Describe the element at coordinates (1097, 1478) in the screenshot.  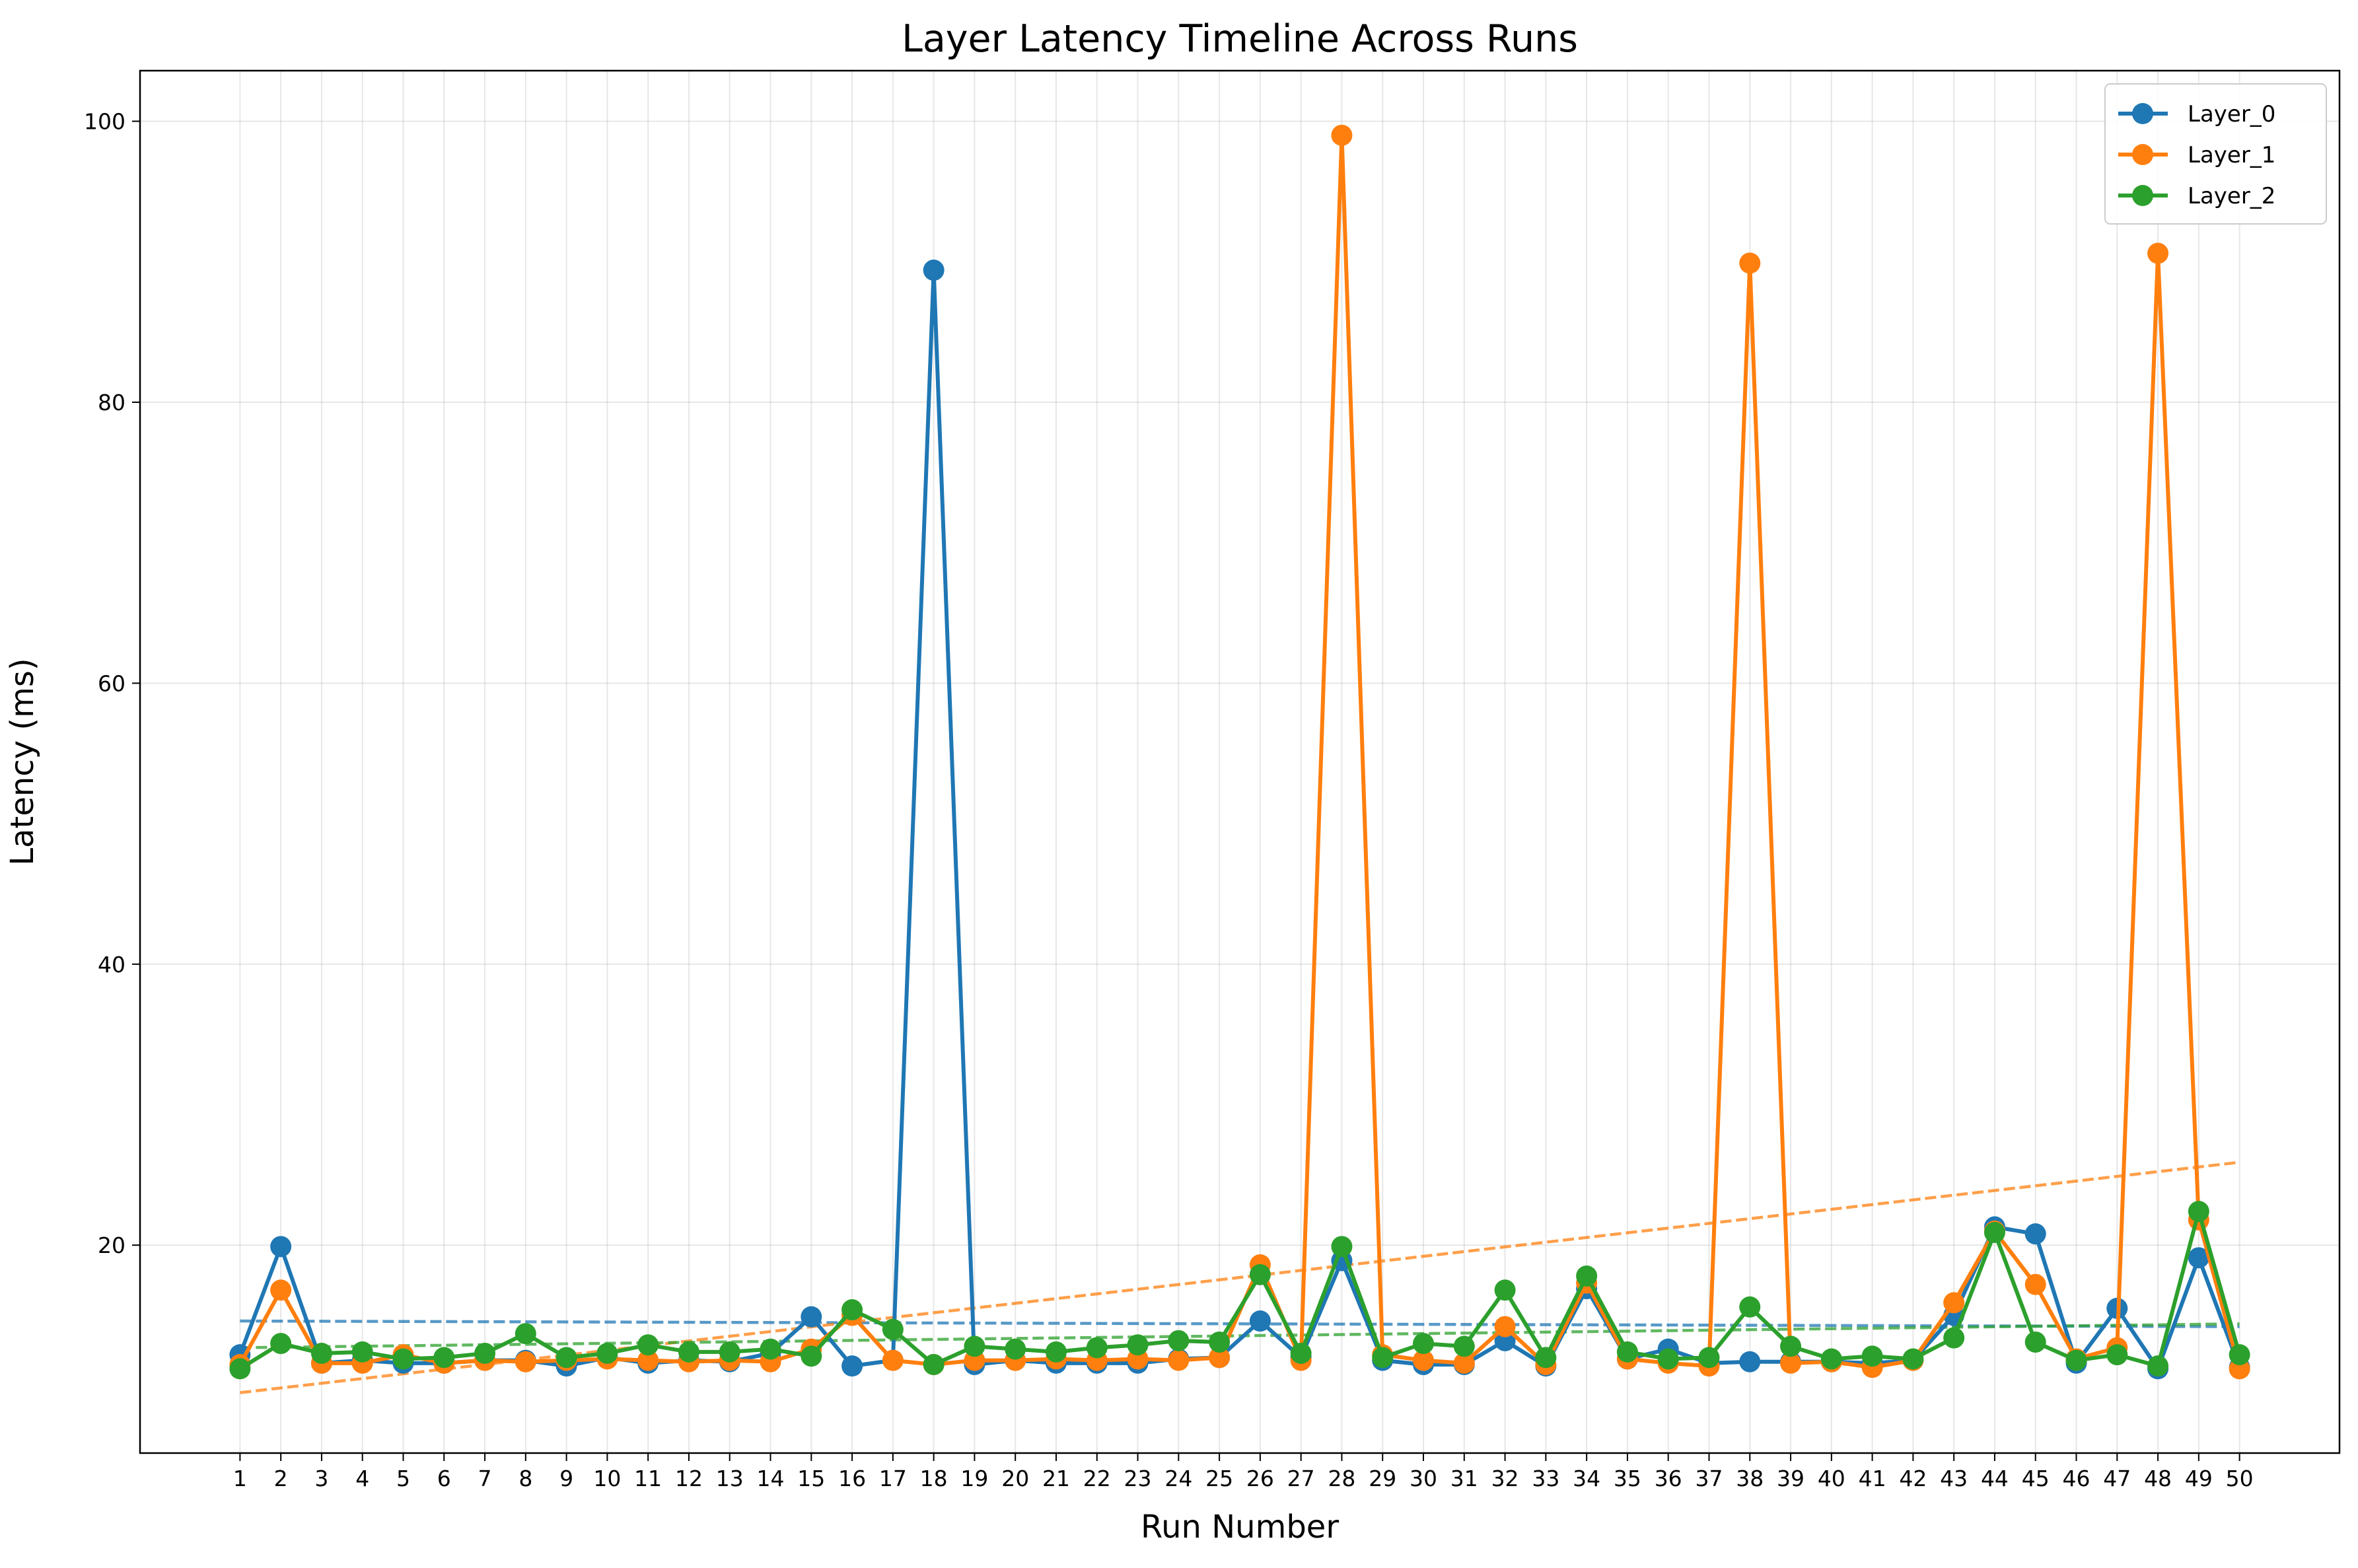
I see `x-tick-label: 22` at that location.